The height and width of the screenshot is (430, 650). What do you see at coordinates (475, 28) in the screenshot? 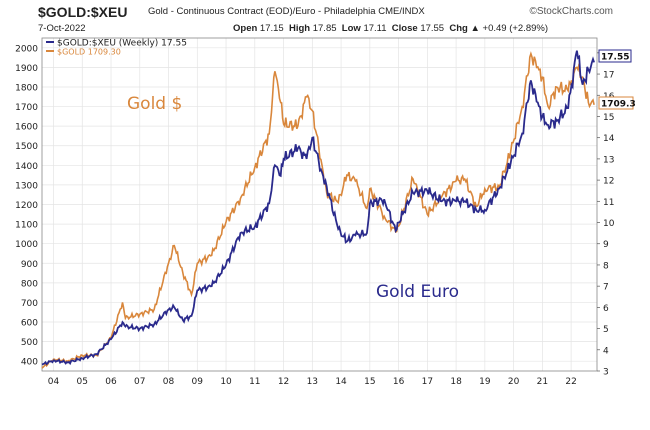
I see `chg-arrow-icon: ▲` at bounding box center [475, 28].